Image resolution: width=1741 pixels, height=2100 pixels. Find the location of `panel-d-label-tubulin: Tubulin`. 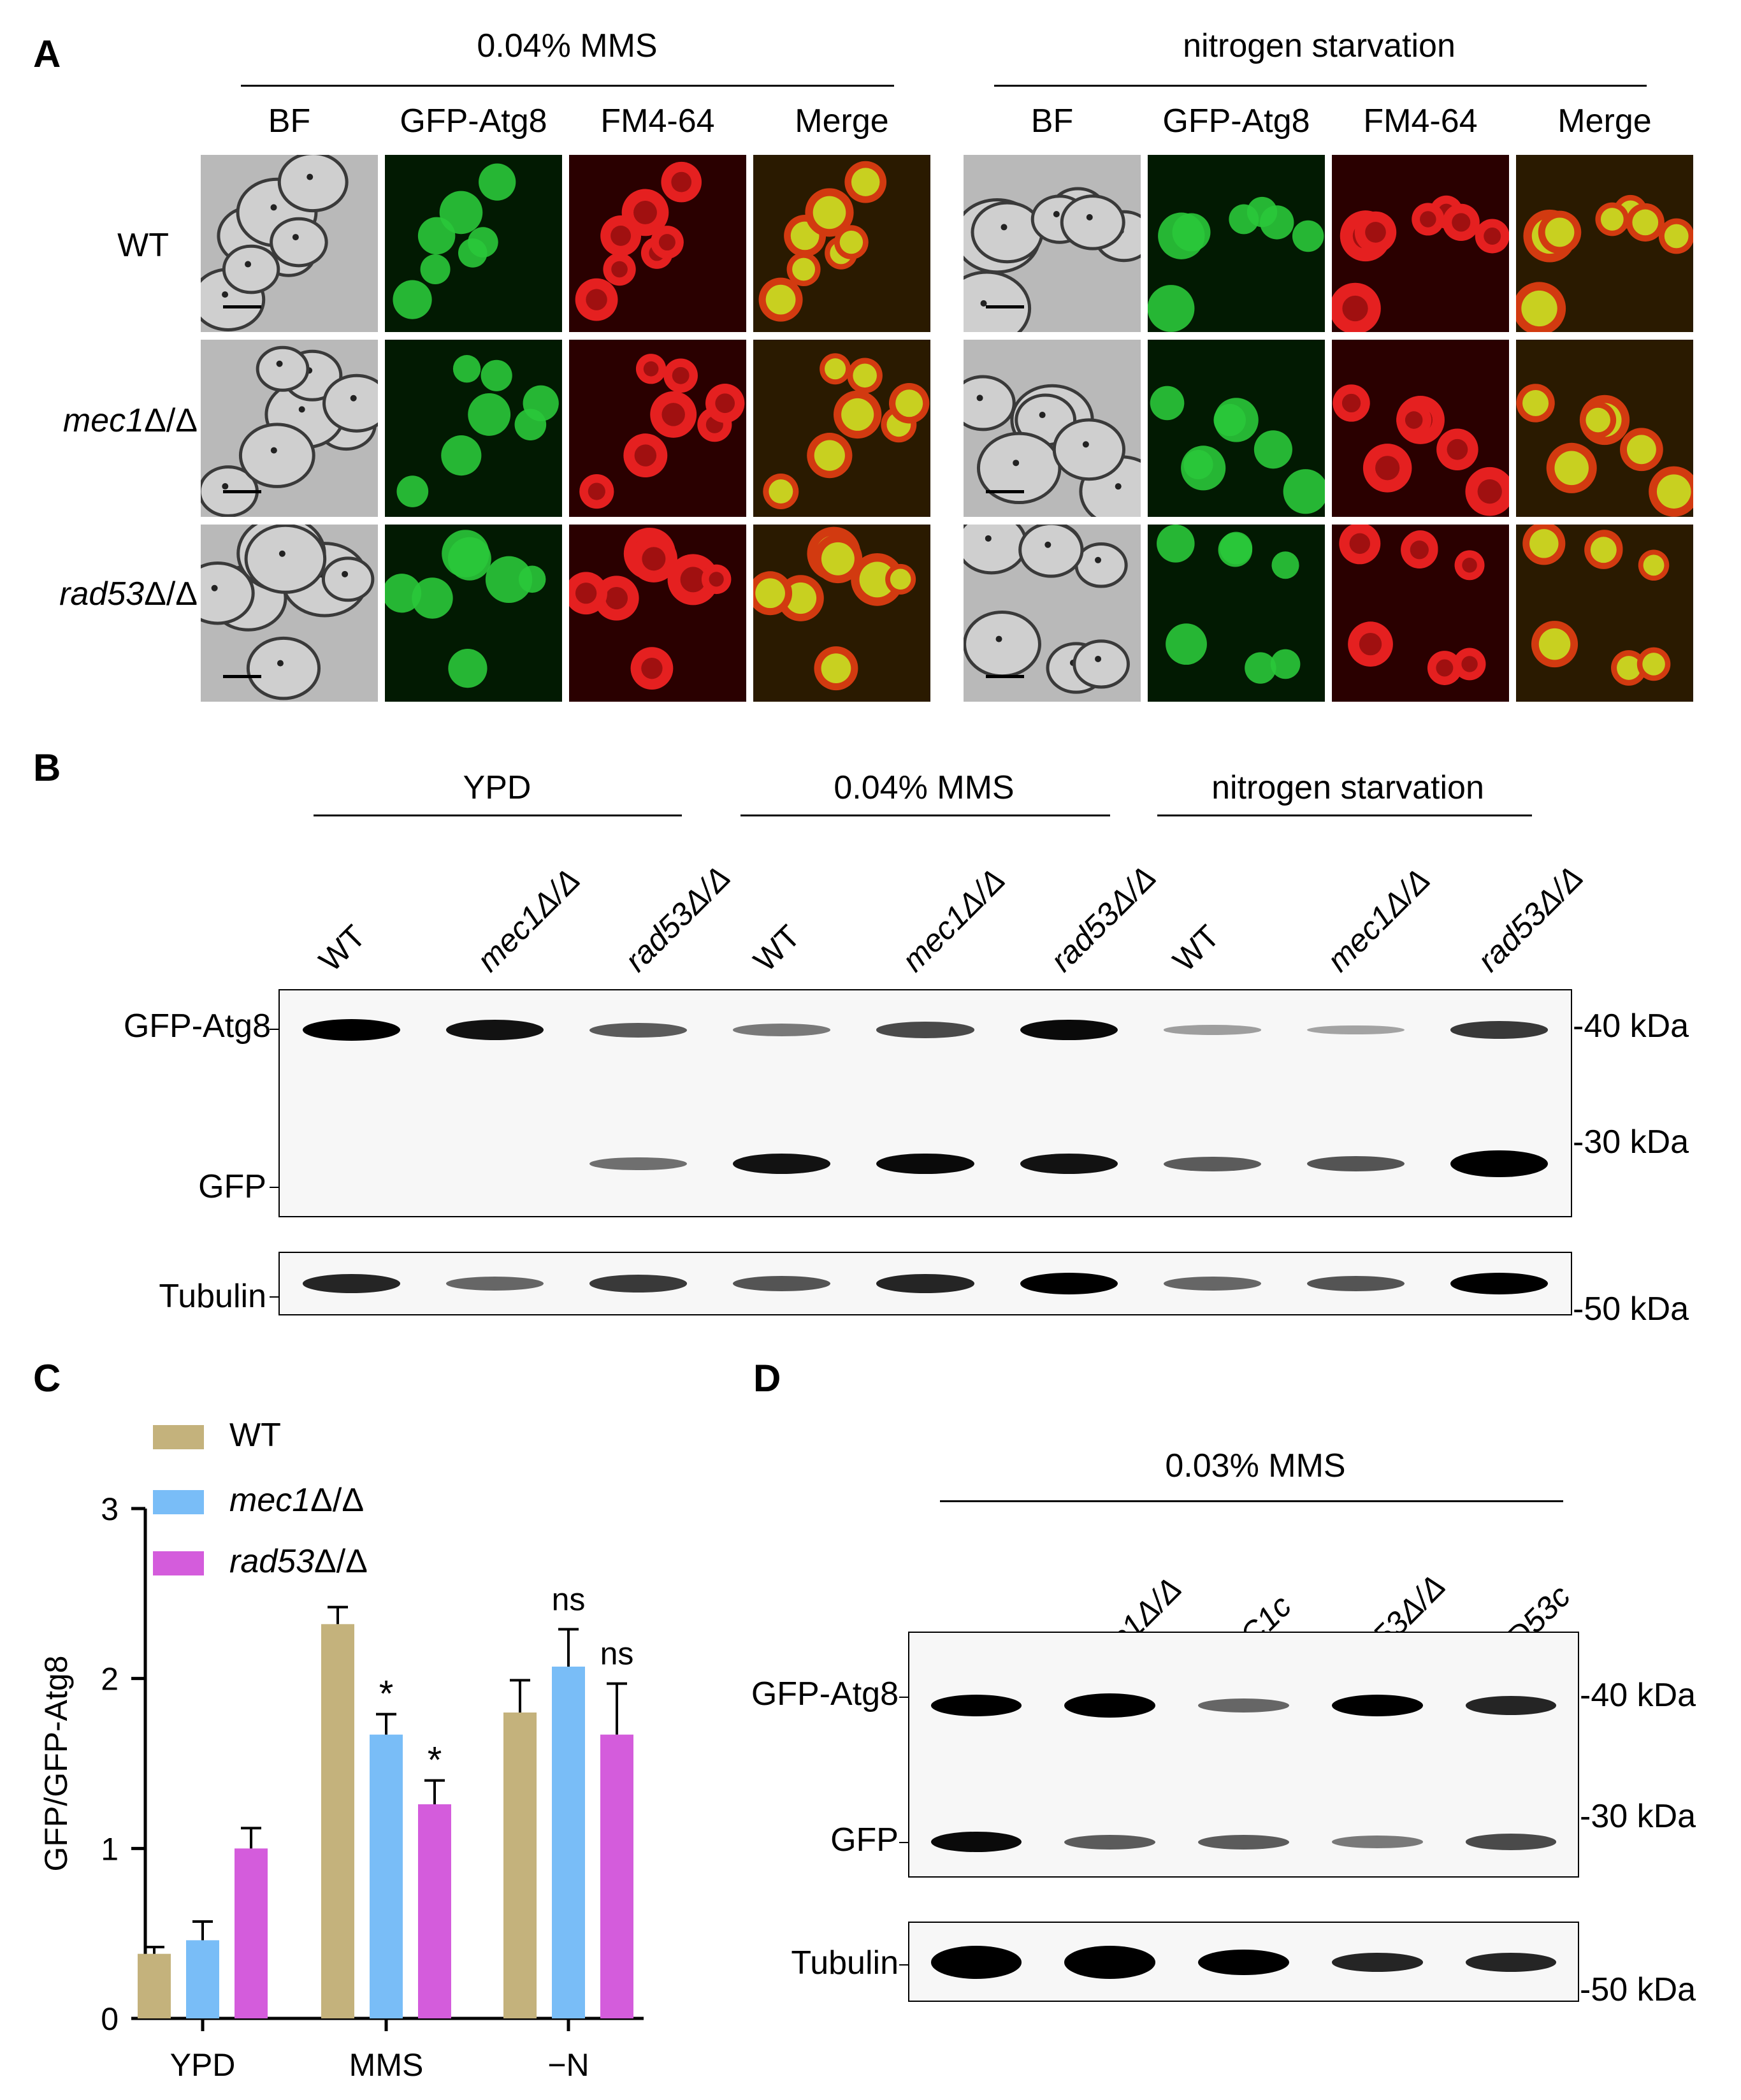

panel-d-label-tubulin: Tubulin is located at coordinates (845, 1962).